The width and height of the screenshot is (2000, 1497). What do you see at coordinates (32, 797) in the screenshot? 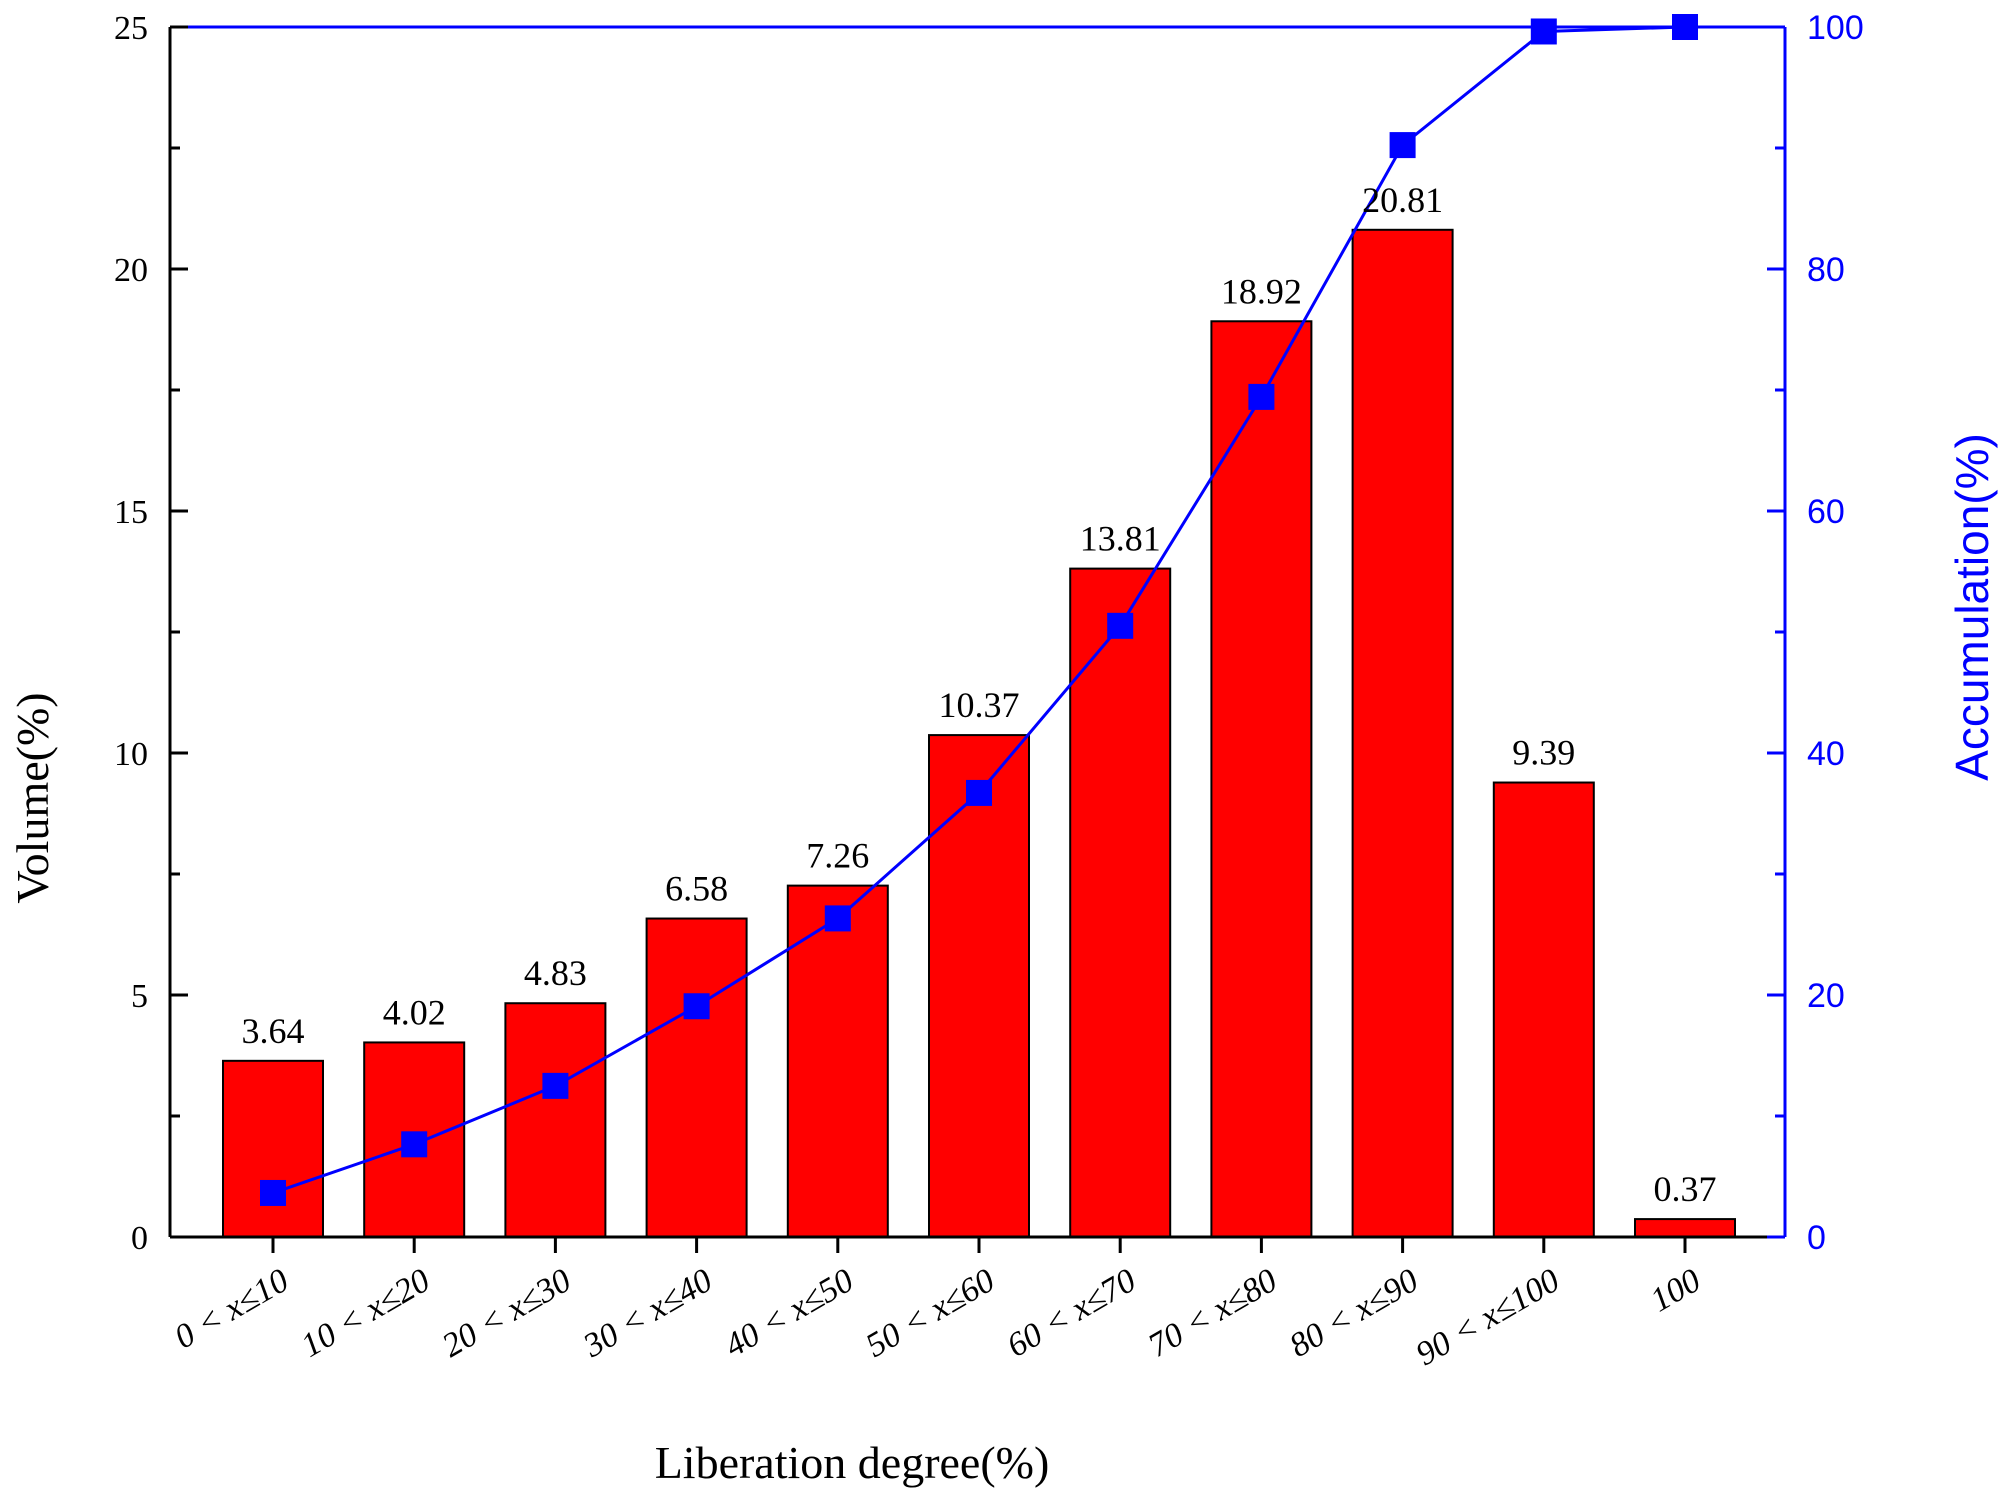
I see `y-axis-title: Volume(%)` at bounding box center [32, 797].